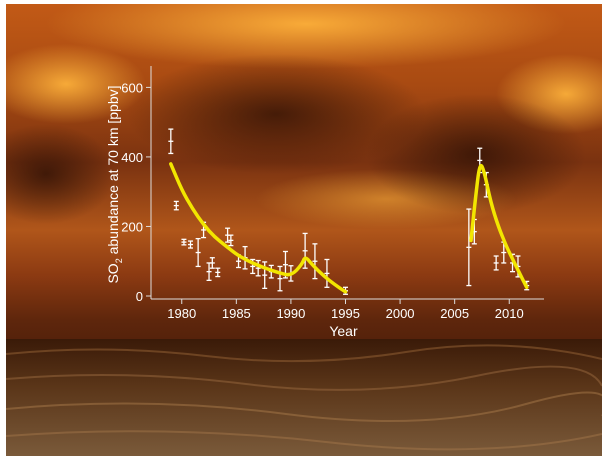 The image size is (607, 461). Describe the element at coordinates (113, 273) in the screenshot. I see `y-label-so: SO` at that location.